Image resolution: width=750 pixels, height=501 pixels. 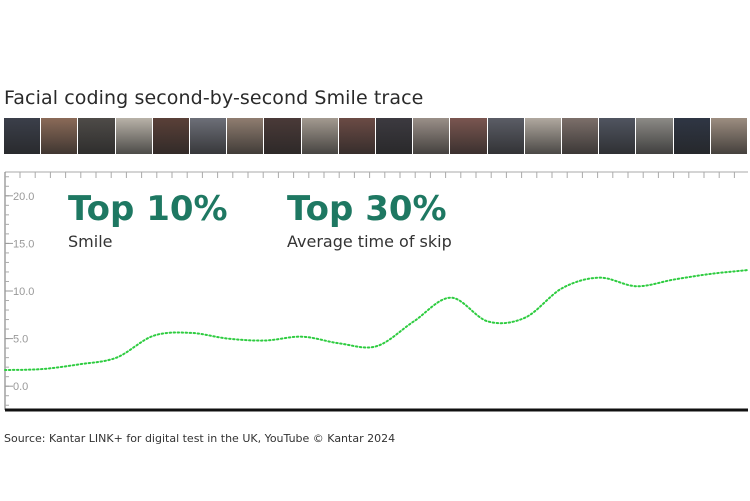 What do you see at coordinates (369, 241) in the screenshot?
I see `stat-skip-label: Average time of skip` at bounding box center [369, 241].